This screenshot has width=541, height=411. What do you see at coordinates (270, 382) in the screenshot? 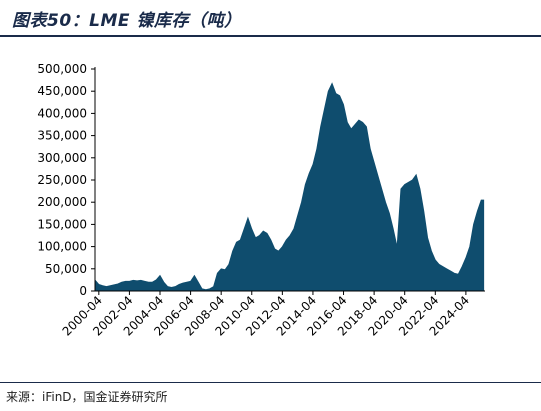
I see `footer-rule` at bounding box center [270, 382].